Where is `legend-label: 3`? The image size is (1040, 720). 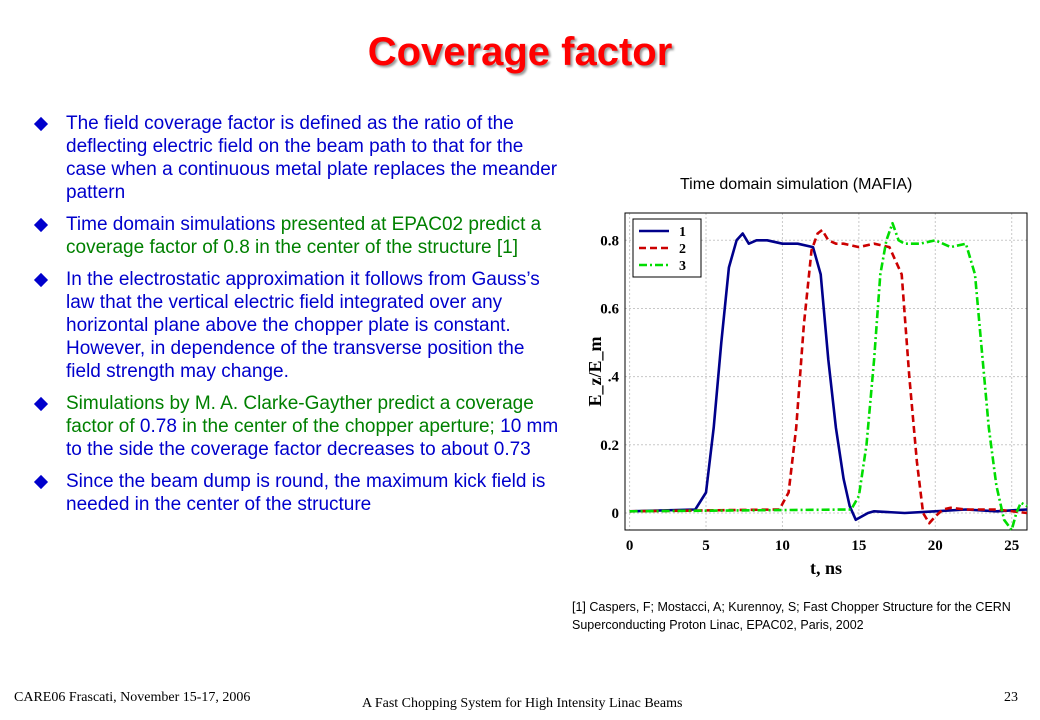 legend-label: 3 is located at coordinates (682, 266).